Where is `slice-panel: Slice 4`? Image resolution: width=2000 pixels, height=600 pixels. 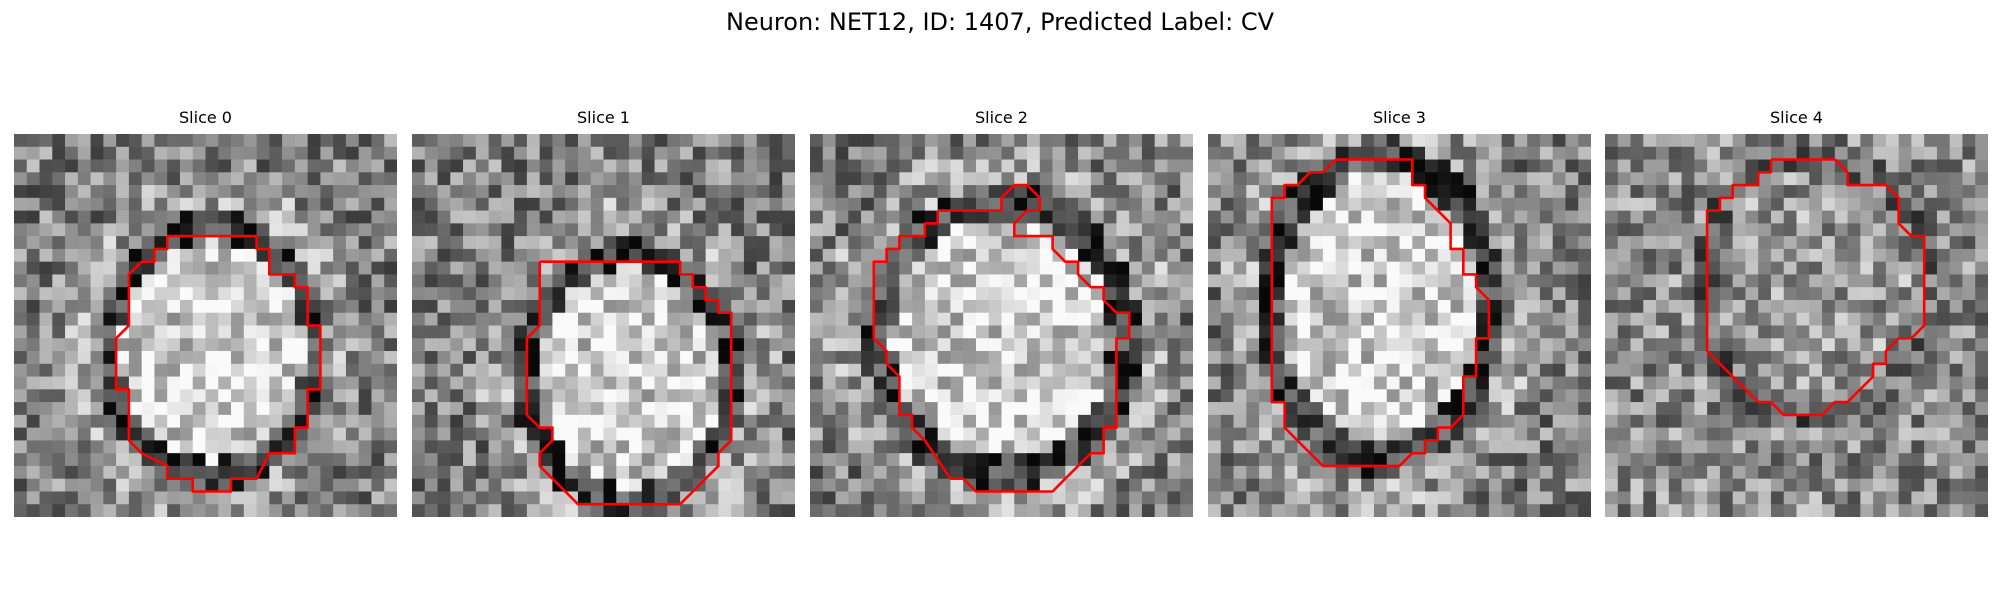 slice-panel: Slice 4 is located at coordinates (1796, 312).